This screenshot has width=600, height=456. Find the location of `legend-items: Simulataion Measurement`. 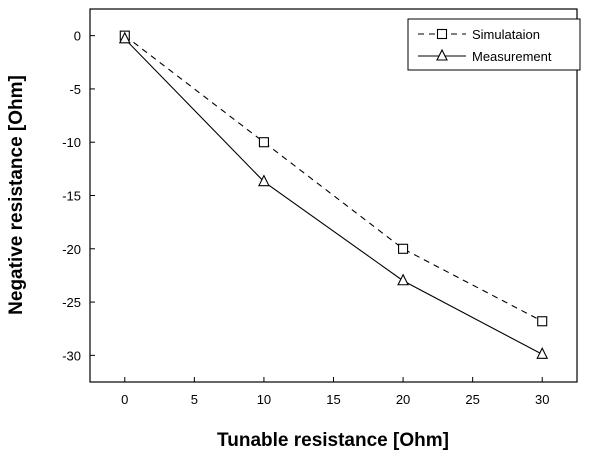

legend-items: Simulataion Measurement is located at coordinates (485, 45).